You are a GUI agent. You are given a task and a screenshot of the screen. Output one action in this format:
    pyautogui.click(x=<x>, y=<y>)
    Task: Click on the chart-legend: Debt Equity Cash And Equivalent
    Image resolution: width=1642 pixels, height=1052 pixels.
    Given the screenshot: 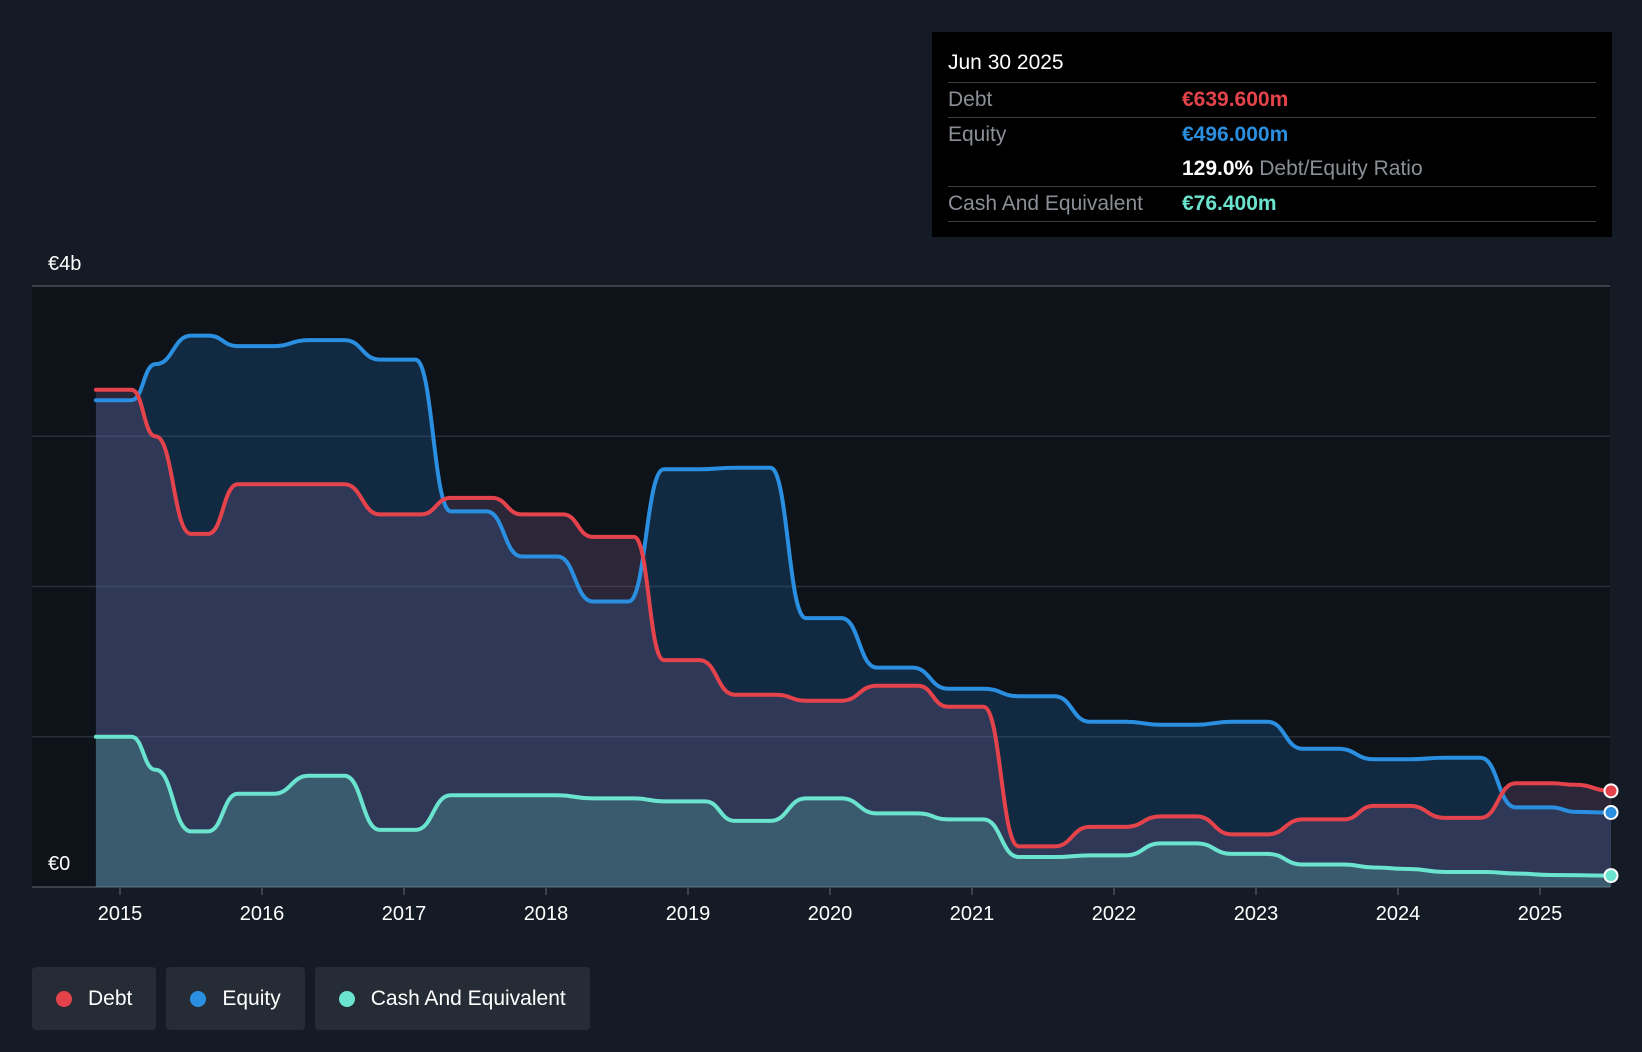 What is the action you would take?
    pyautogui.click(x=316, y=998)
    